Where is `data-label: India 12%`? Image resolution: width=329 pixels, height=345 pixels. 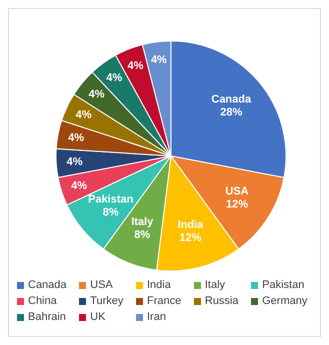
data-label: India 12% is located at coordinates (191, 231).